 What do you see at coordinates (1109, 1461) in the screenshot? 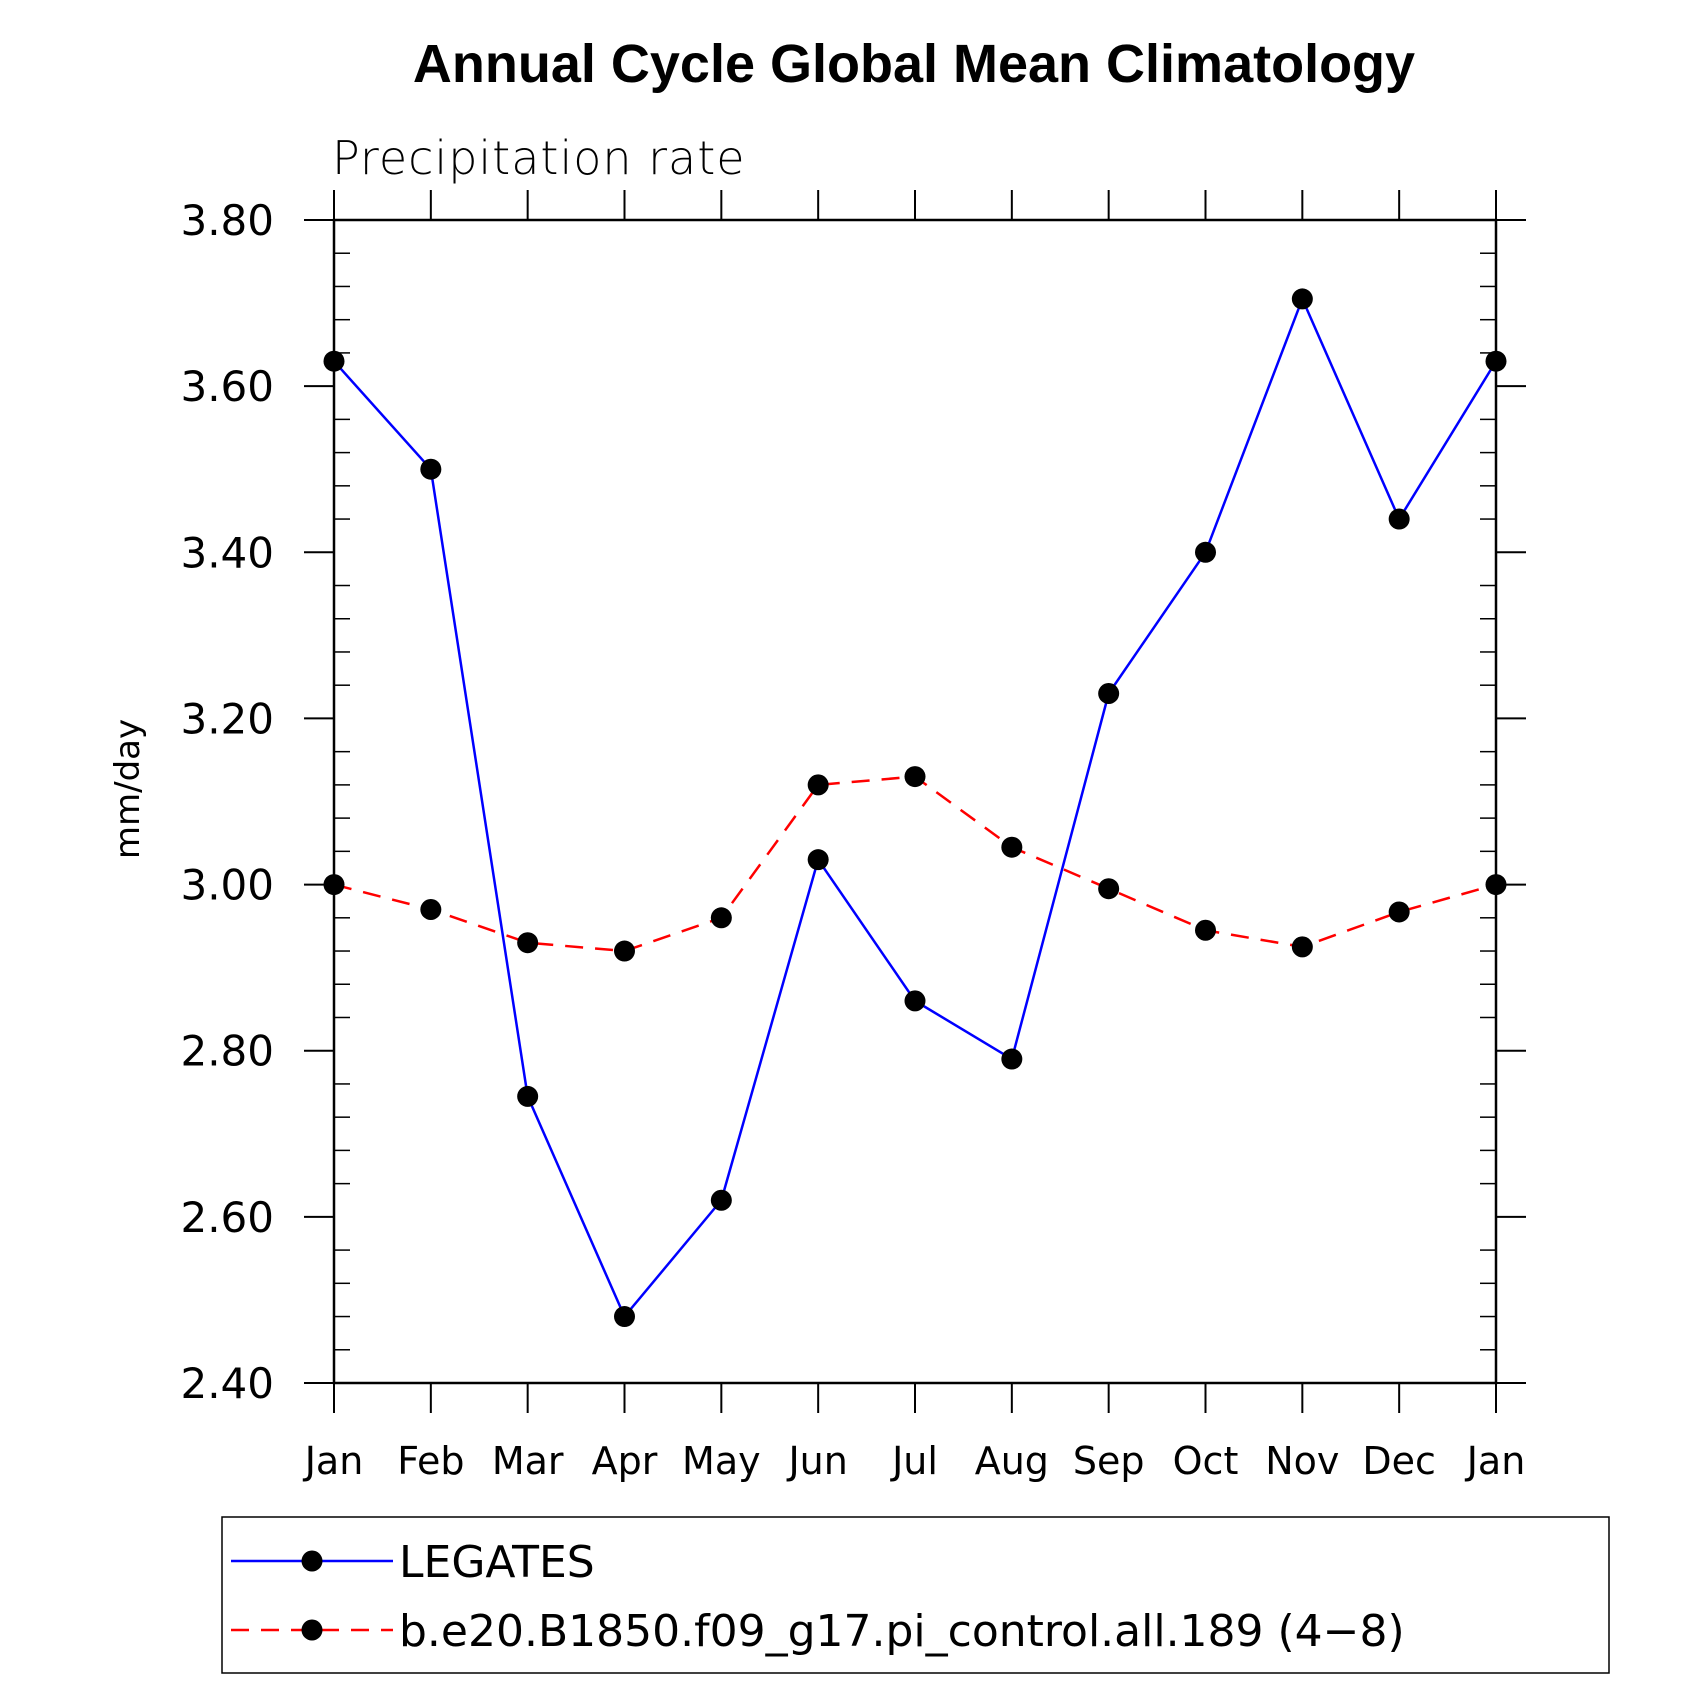
I see `x-tick-label: Sep` at bounding box center [1109, 1461].